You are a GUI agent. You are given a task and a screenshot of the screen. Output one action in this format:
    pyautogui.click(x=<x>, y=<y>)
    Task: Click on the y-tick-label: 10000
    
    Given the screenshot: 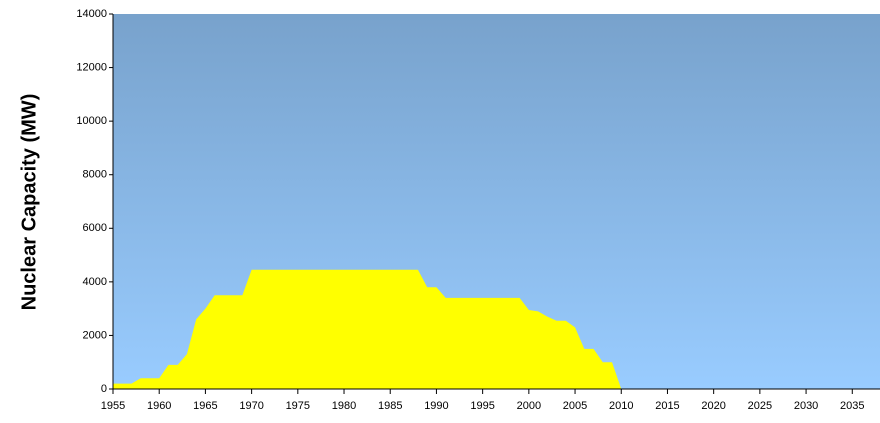 What is the action you would take?
    pyautogui.click(x=91, y=121)
    